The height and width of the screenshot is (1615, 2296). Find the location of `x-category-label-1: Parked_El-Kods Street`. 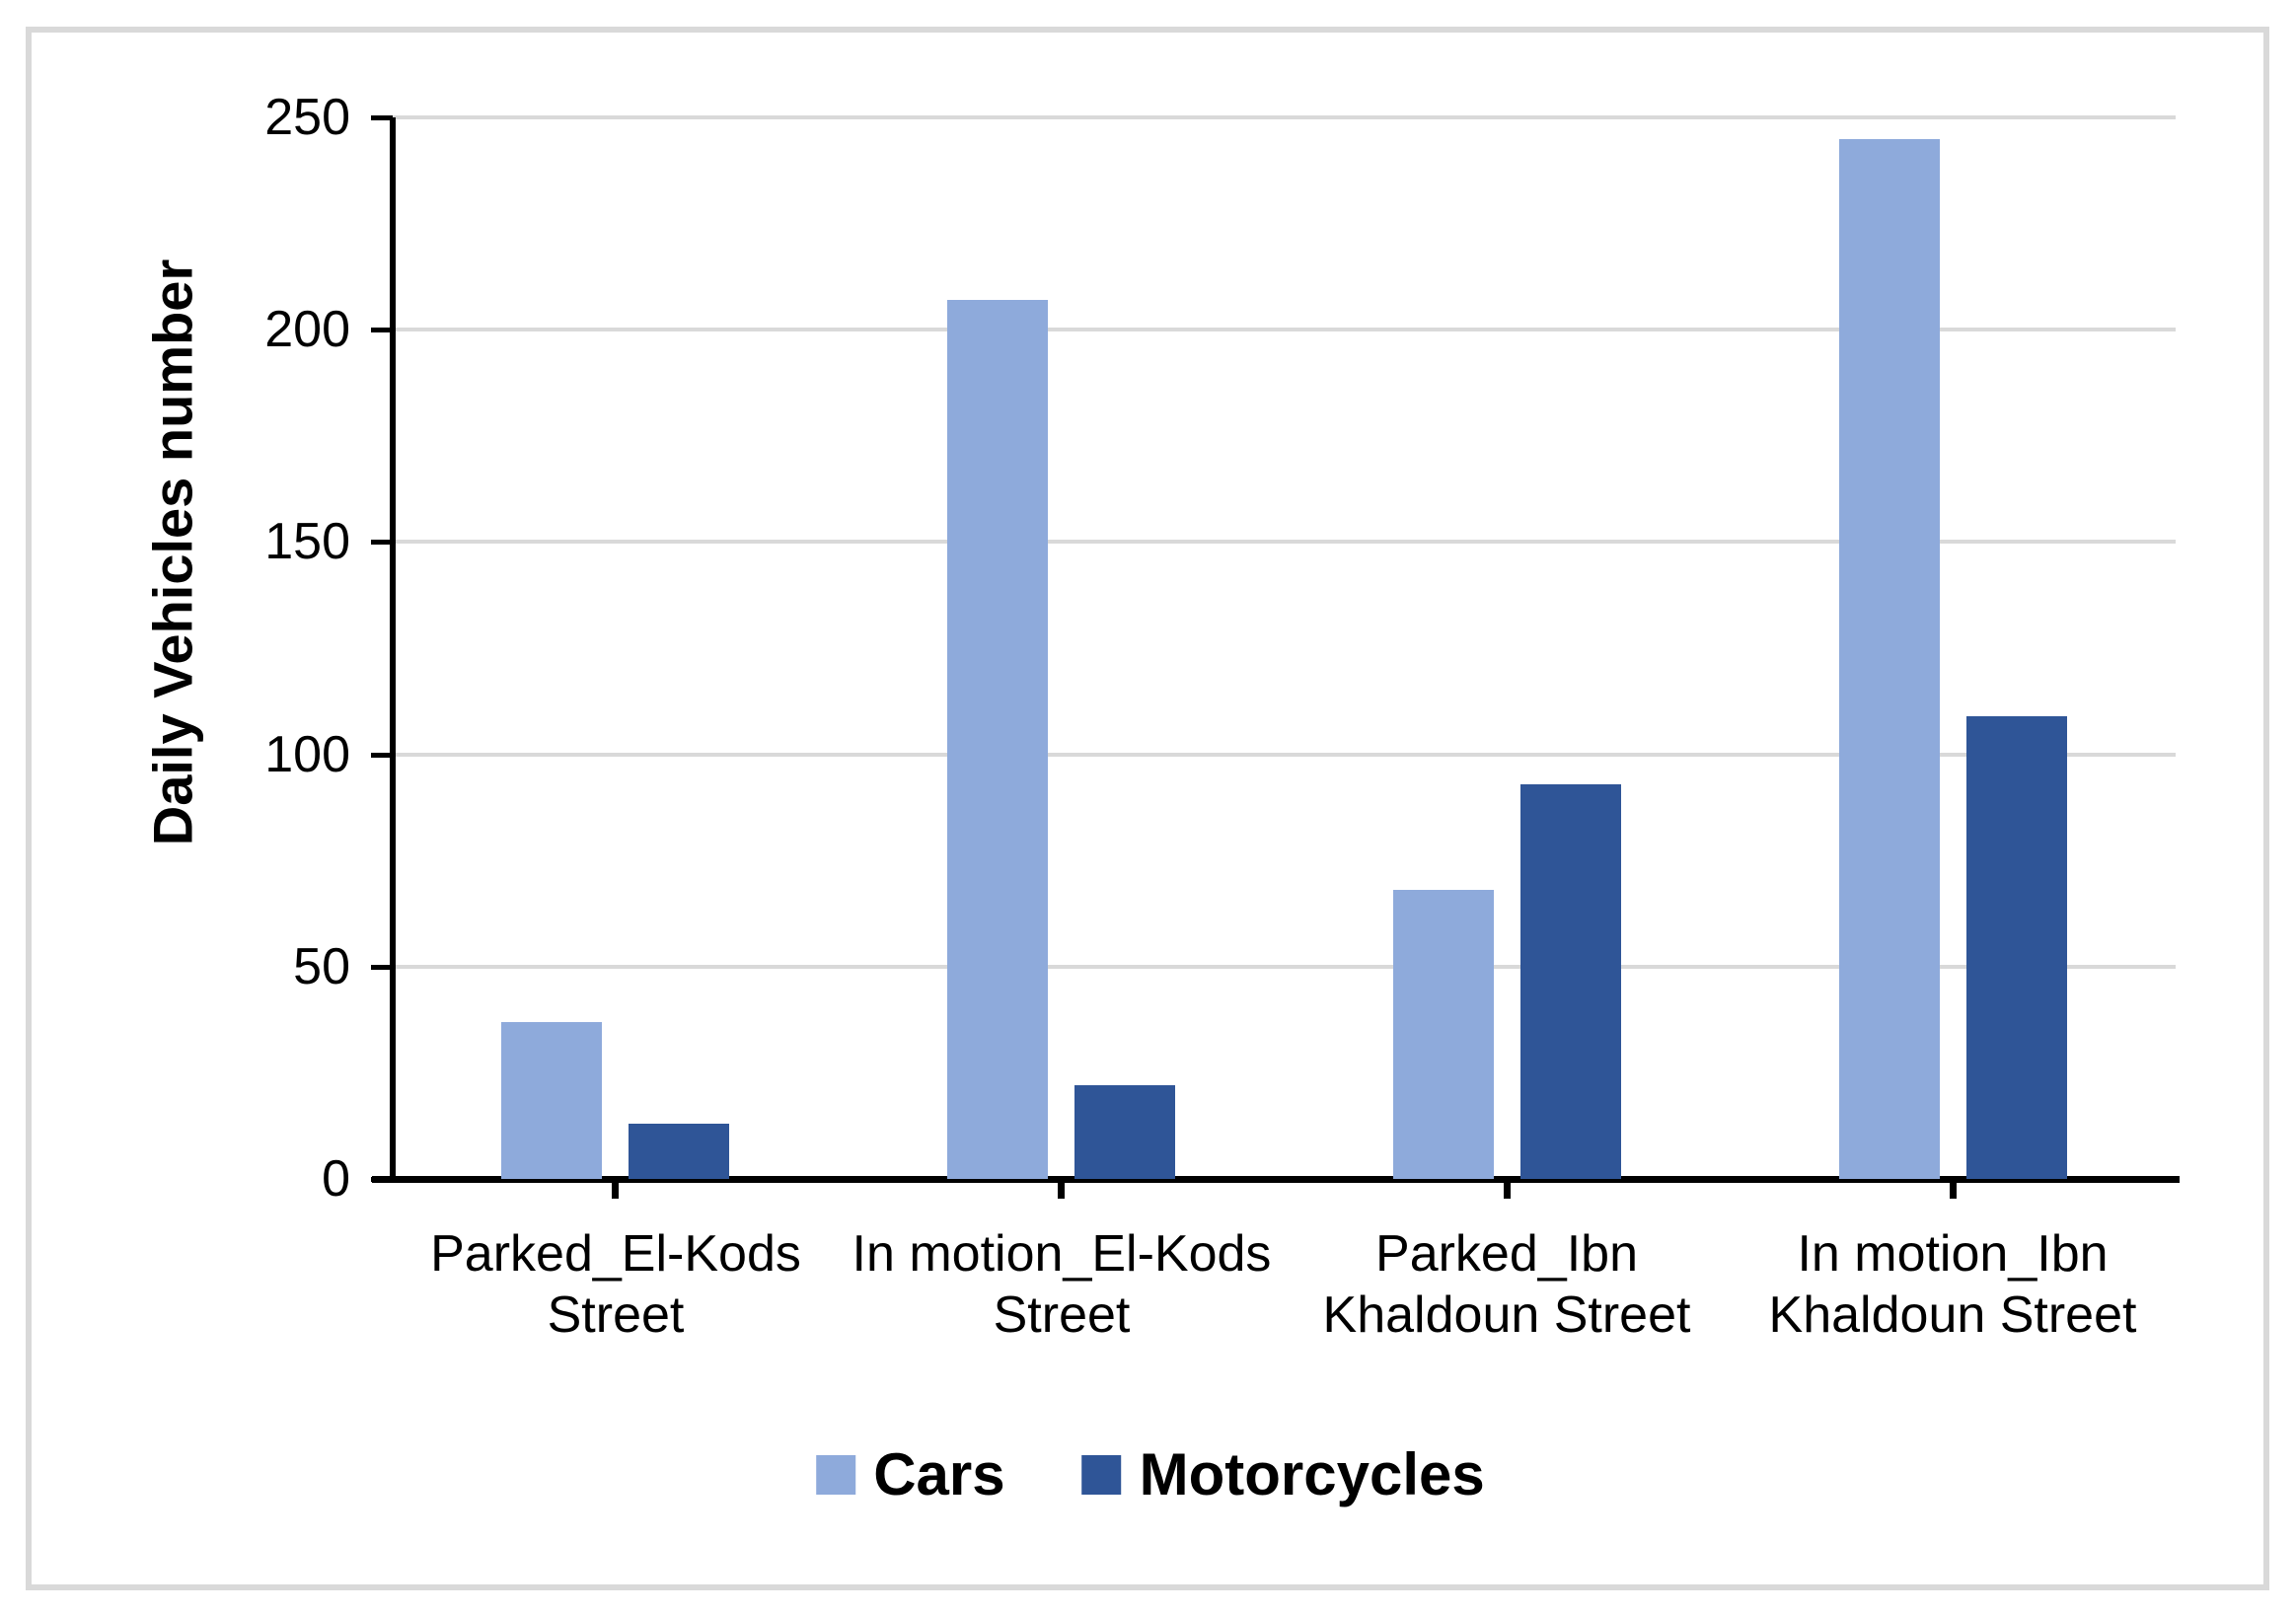

x-category-label-1: Parked_El-Kods Street is located at coordinates (616, 1284).